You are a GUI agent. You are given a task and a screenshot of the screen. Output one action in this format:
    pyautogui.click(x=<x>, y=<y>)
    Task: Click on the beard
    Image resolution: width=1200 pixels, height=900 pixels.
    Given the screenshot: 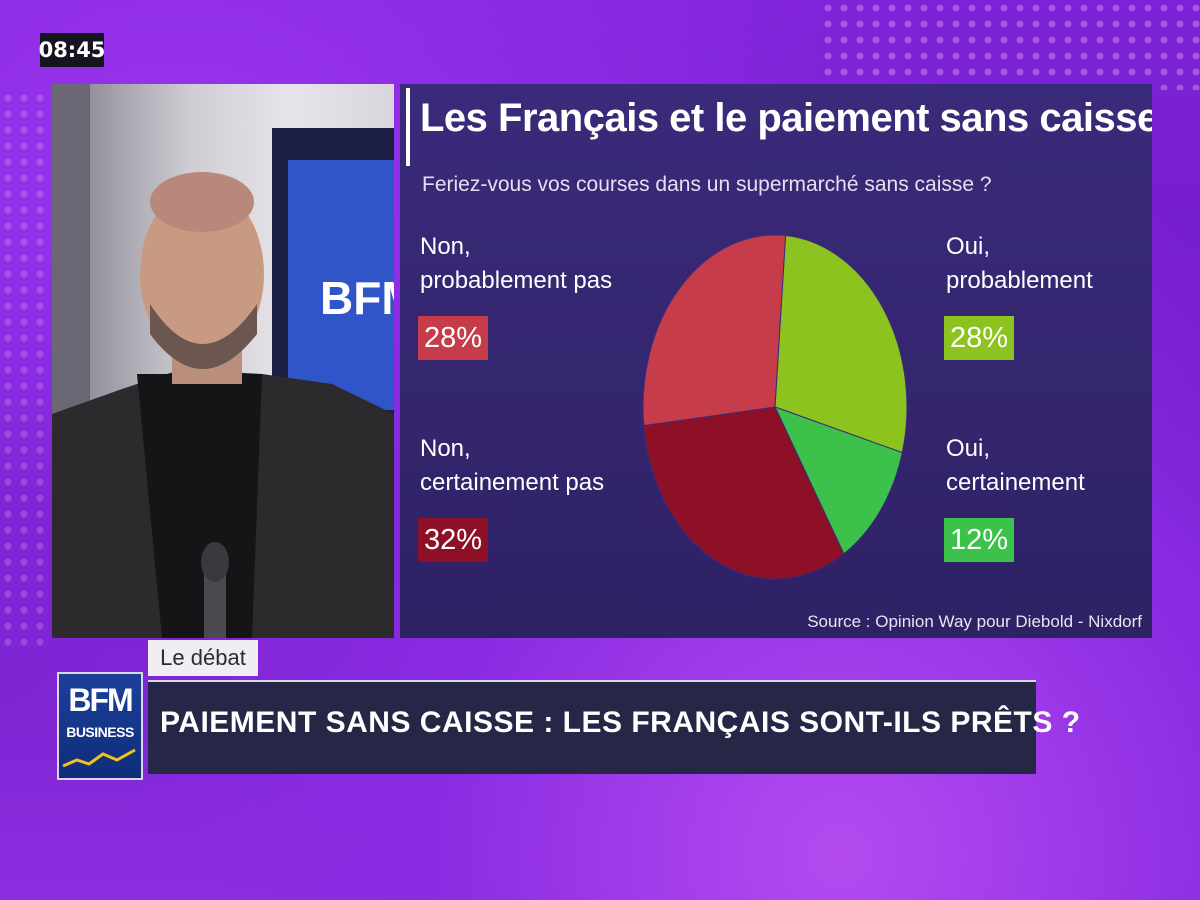 What is the action you would take?
    pyautogui.click(x=203, y=336)
    